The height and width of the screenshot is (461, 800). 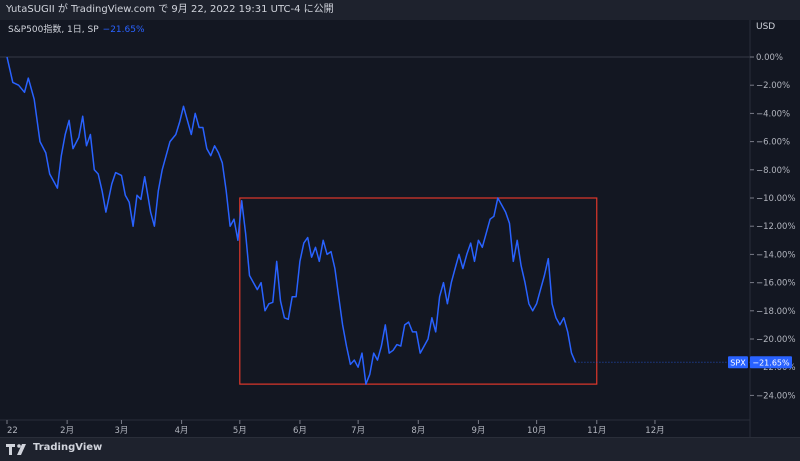 What do you see at coordinates (358, 431) in the screenshot?
I see `x-tick-label: 7月` at bounding box center [358, 431].